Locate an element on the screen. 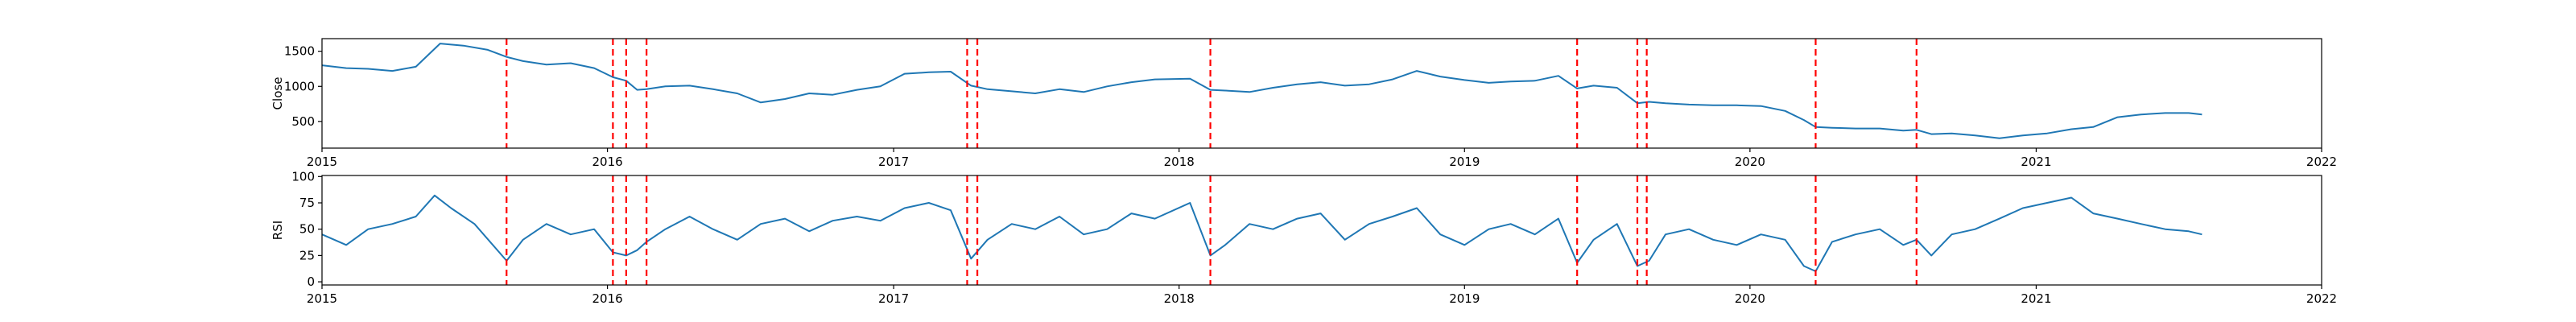 The width and height of the screenshot is (2576, 322). y-axis-label: Close is located at coordinates (277, 93).